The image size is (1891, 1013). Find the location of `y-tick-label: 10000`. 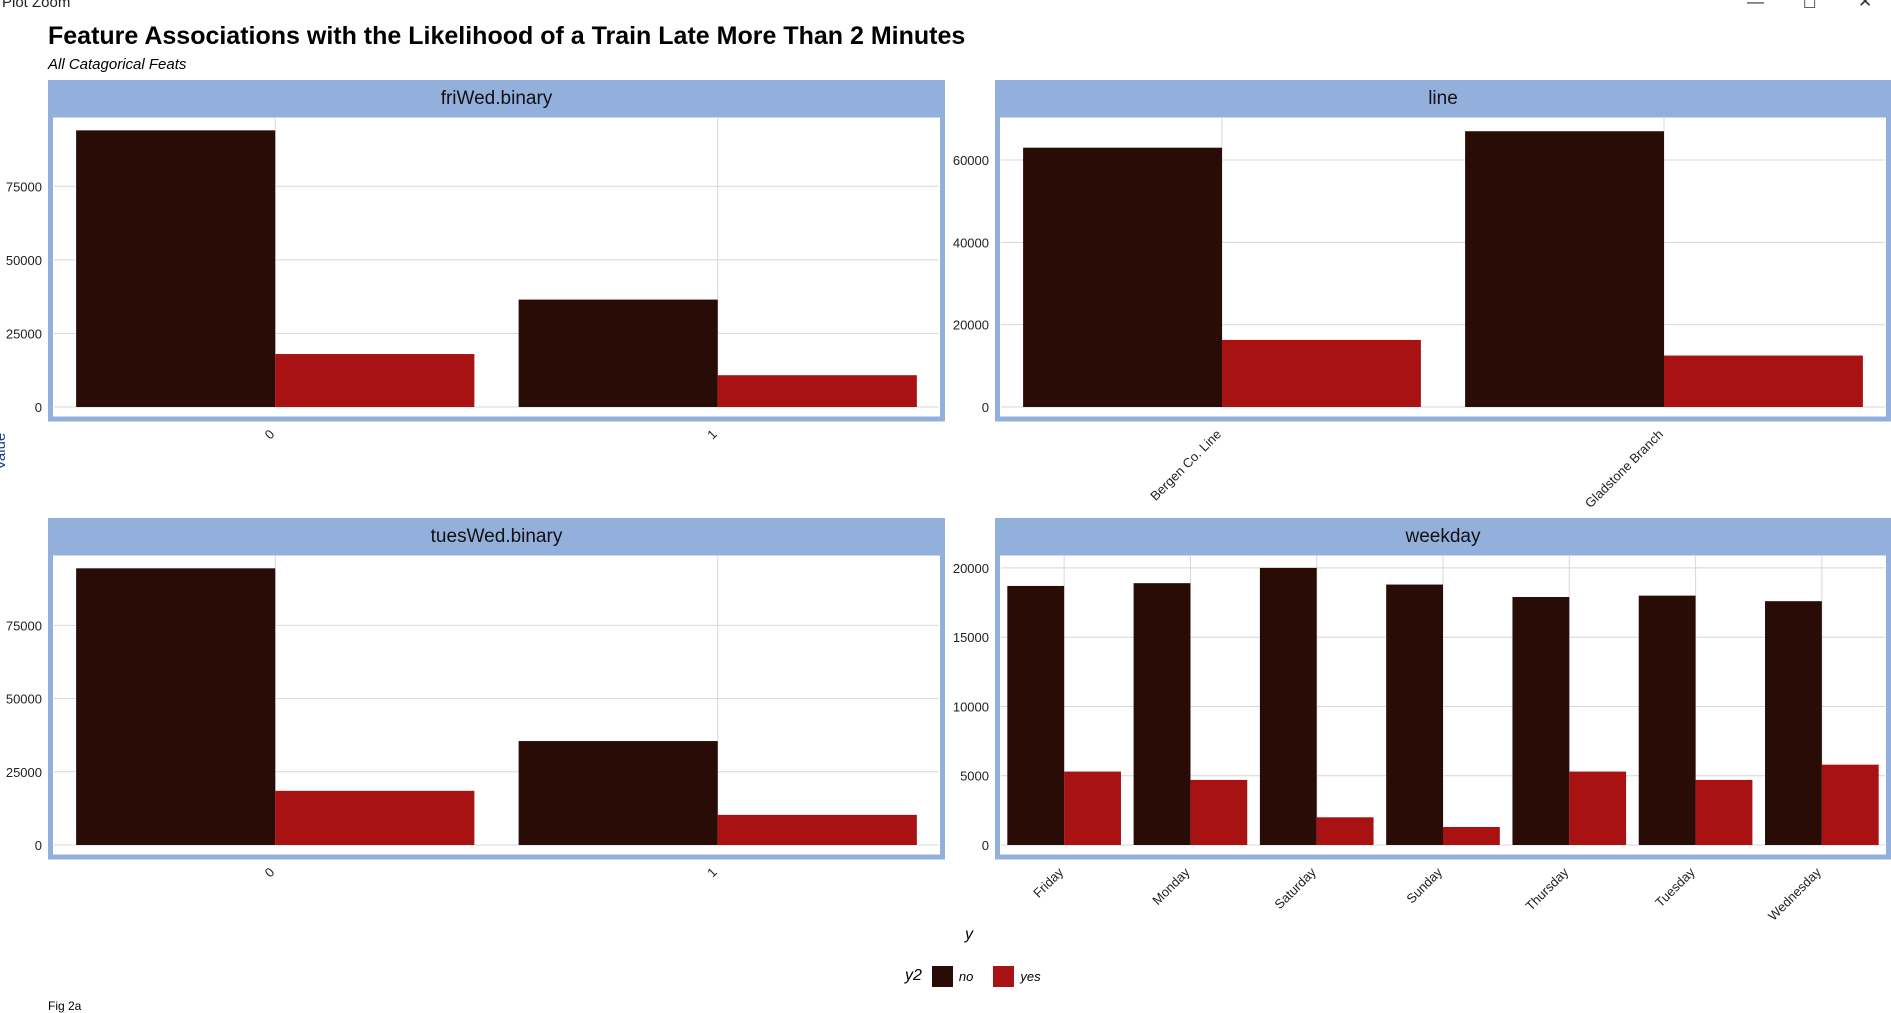

y-tick-label: 10000 is located at coordinates (971, 706).